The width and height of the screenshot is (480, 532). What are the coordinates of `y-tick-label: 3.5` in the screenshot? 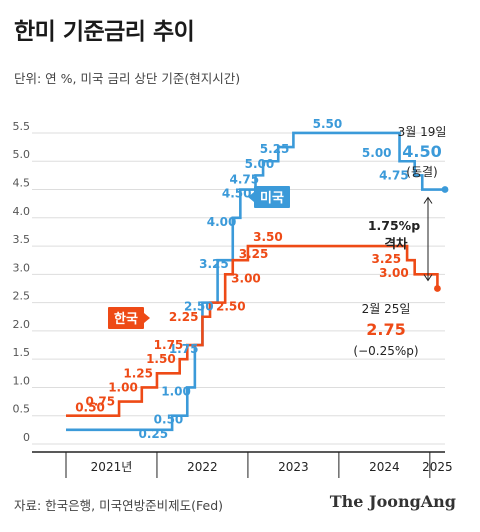 It's located at (22, 239).